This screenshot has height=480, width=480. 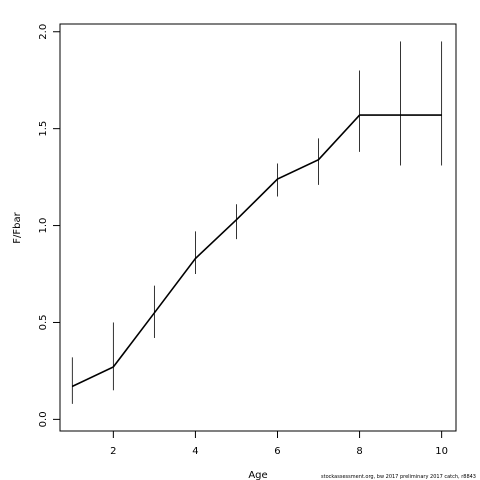 What do you see at coordinates (43, 419) in the screenshot?
I see `y-tick-label: 0.0` at bounding box center [43, 419].